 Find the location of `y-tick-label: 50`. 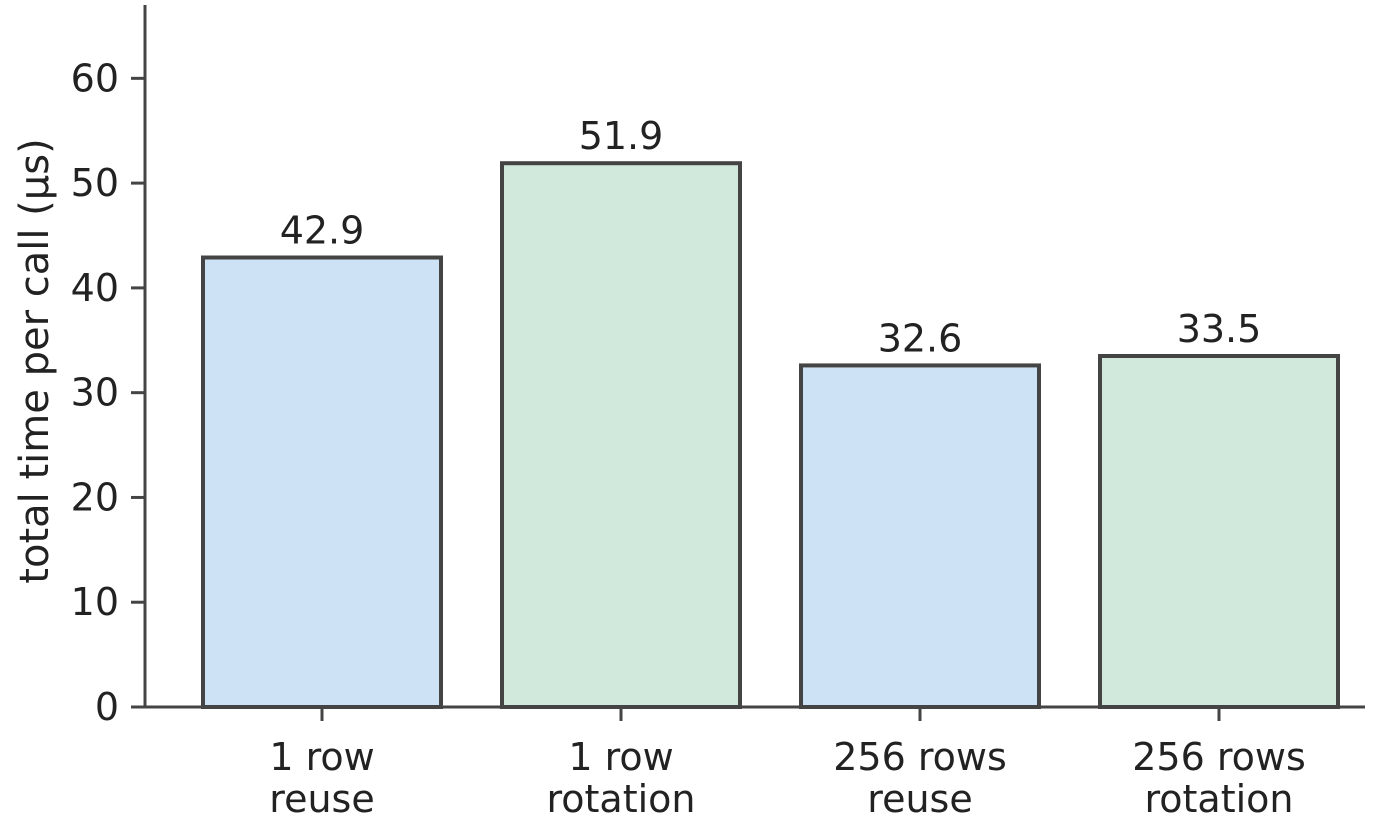

y-tick-label: 50 is located at coordinates (95, 183).